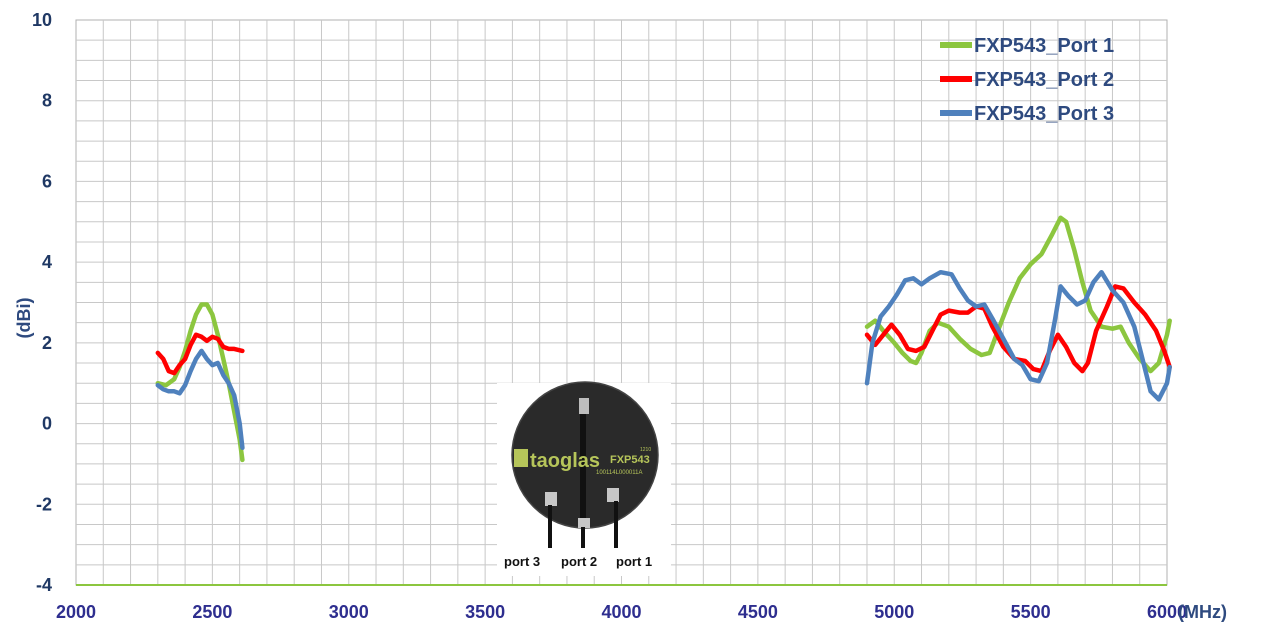  I want to click on port-1-label: port 1, so click(634, 561).